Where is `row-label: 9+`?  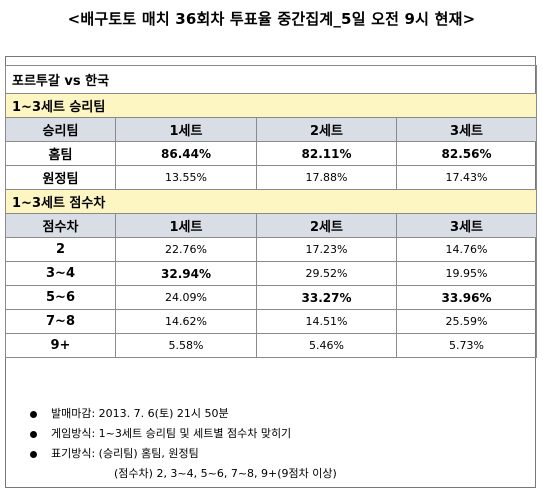 row-label: 9+ is located at coordinates (60, 345).